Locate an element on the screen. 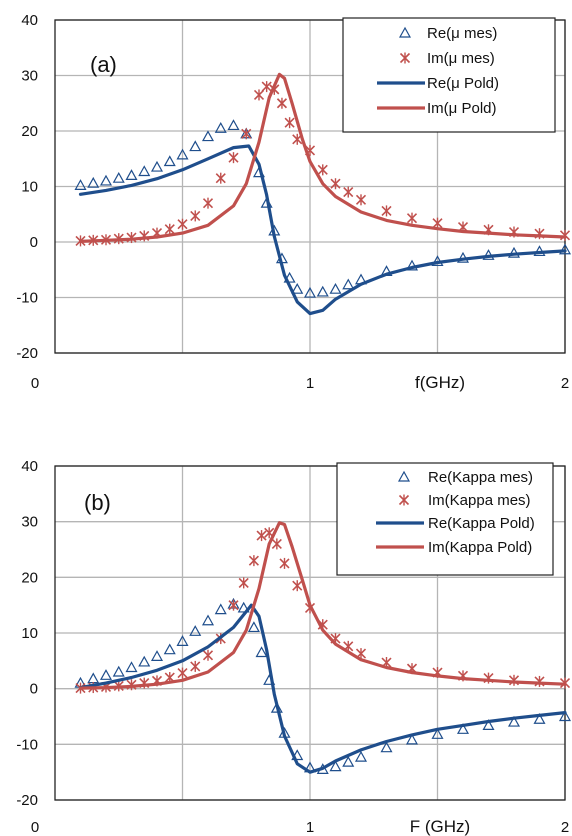 Image resolution: width=572 pixels, height=836 pixels. legend-entry: Re(μ Pold) is located at coordinates (463, 83).